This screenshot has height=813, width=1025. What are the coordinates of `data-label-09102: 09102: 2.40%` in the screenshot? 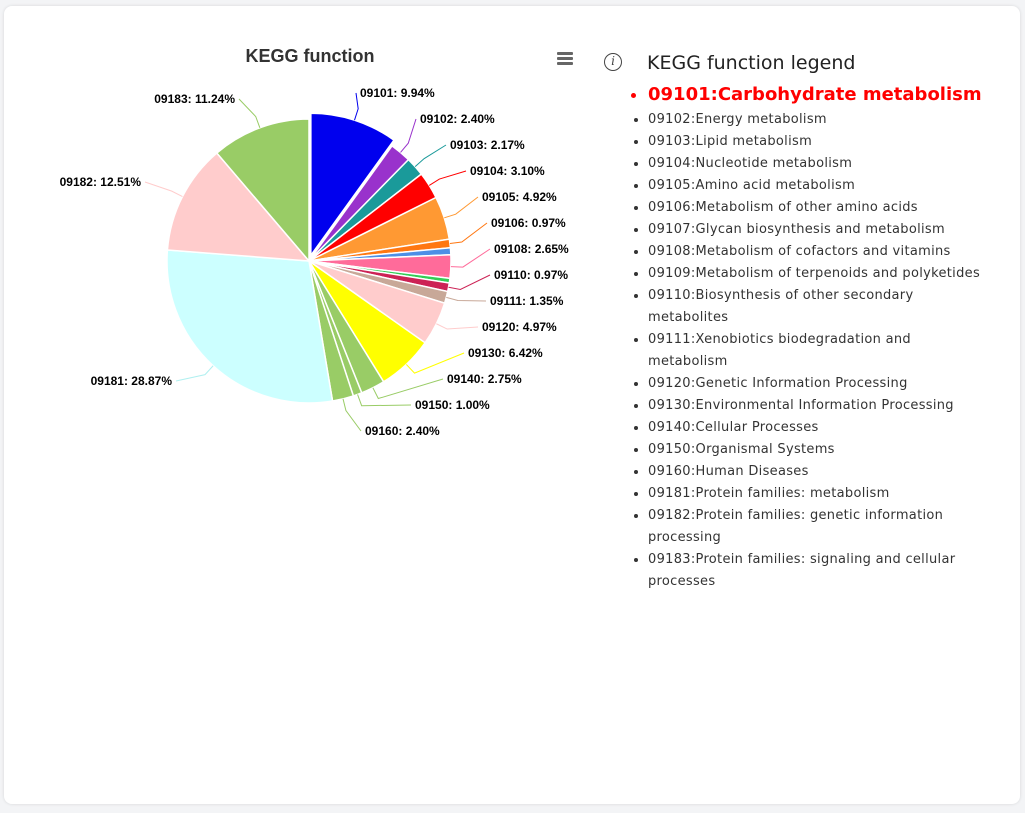 It's located at (457, 119).